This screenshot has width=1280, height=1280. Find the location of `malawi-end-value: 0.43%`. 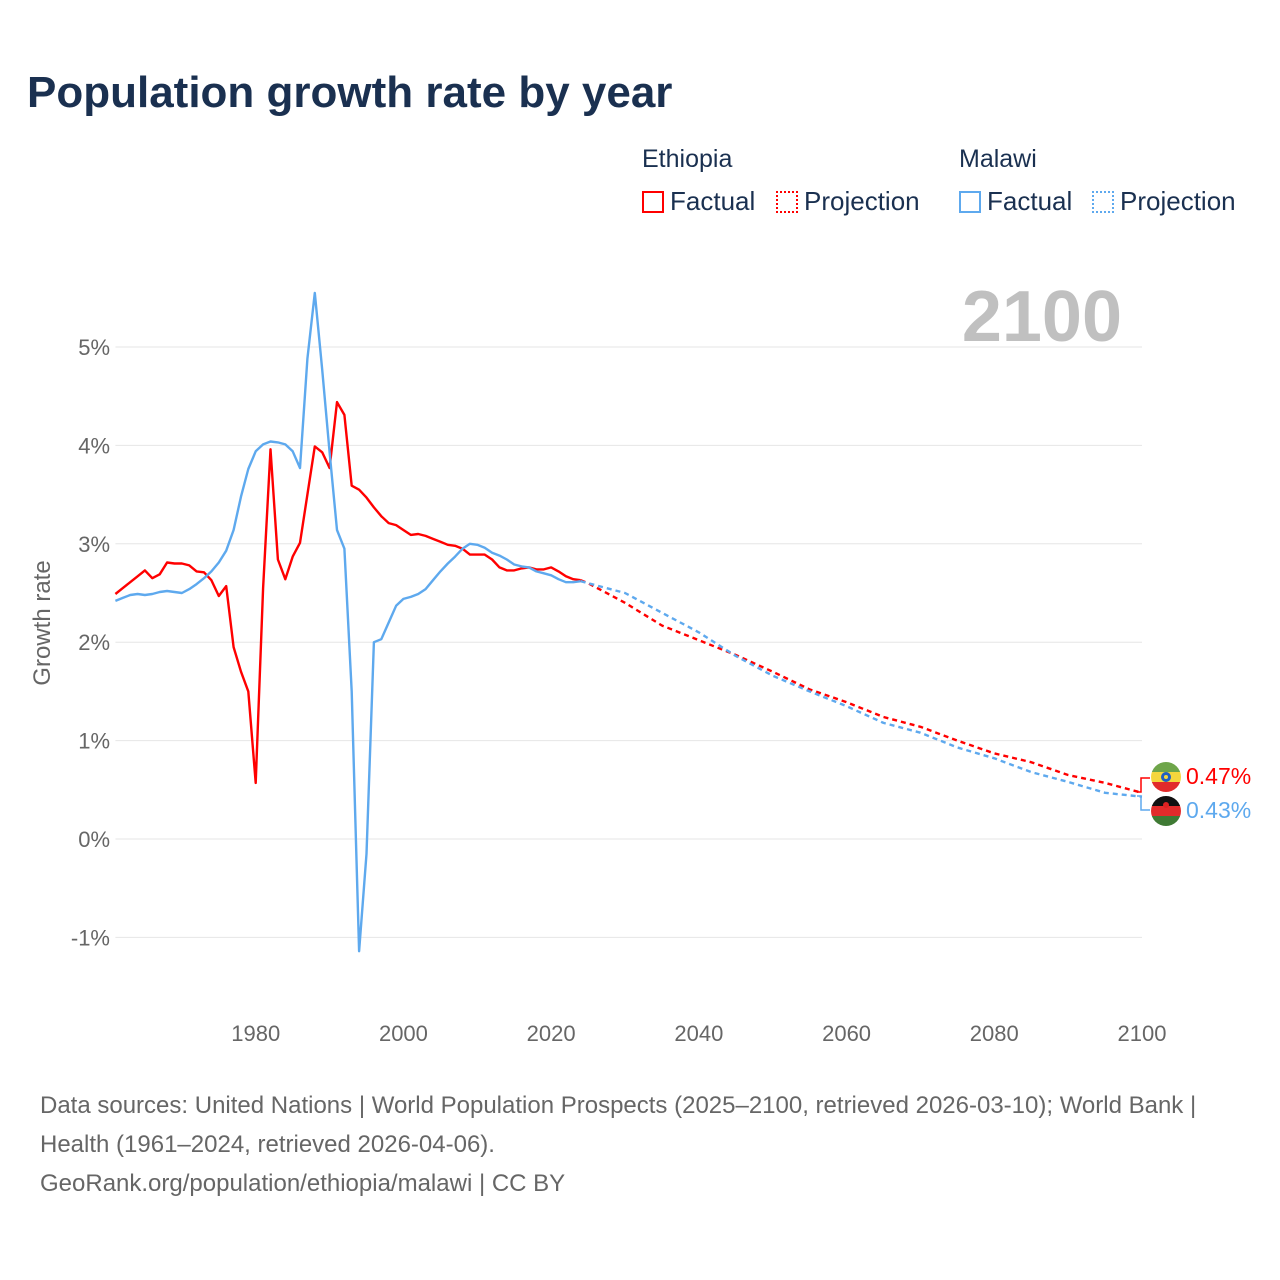

malawi-end-value: 0.43% is located at coordinates (1218, 810).